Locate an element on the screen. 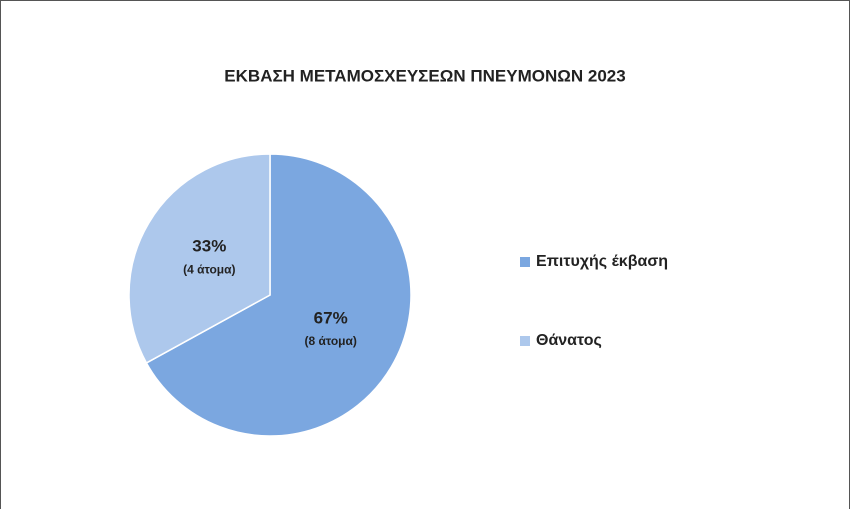  legend-label: Θάνατος is located at coordinates (569, 340).